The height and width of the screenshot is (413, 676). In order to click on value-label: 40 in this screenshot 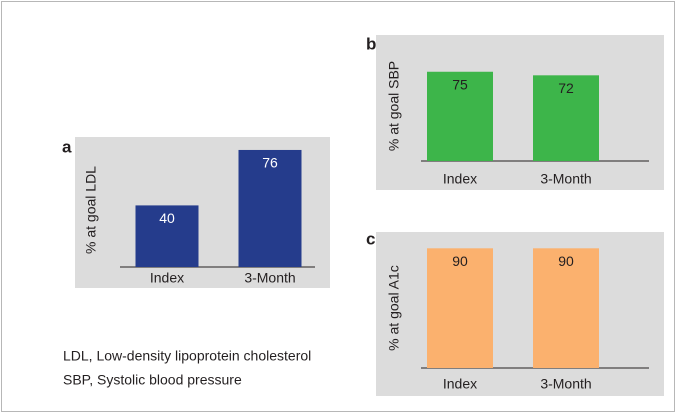, I will do `click(167, 218)`.